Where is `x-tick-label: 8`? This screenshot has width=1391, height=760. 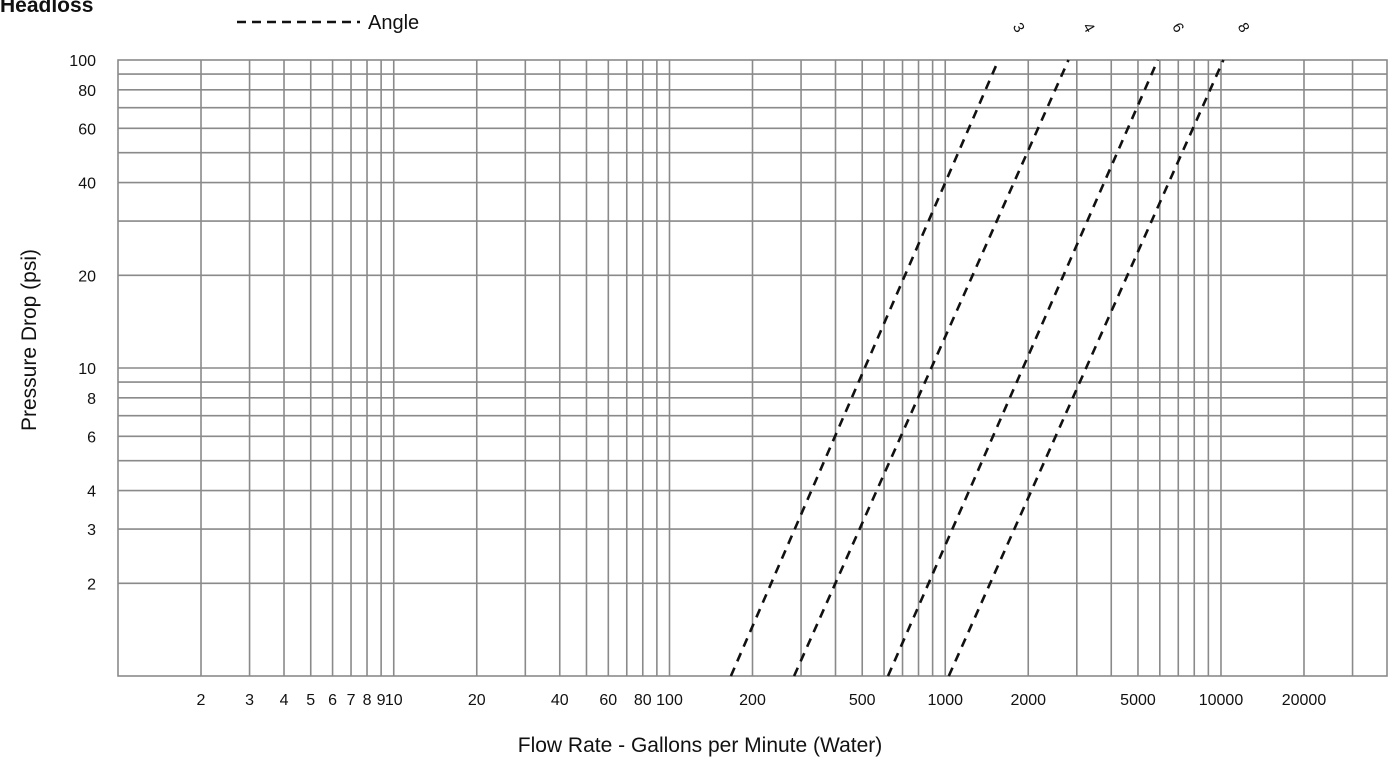 x-tick-label: 8 is located at coordinates (367, 700).